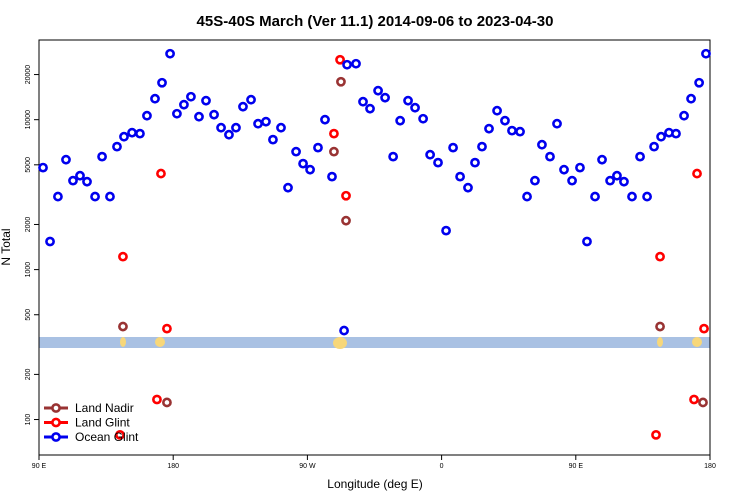 The width and height of the screenshot is (750, 500). I want to click on y-tick-label: 500, so click(28, 315).